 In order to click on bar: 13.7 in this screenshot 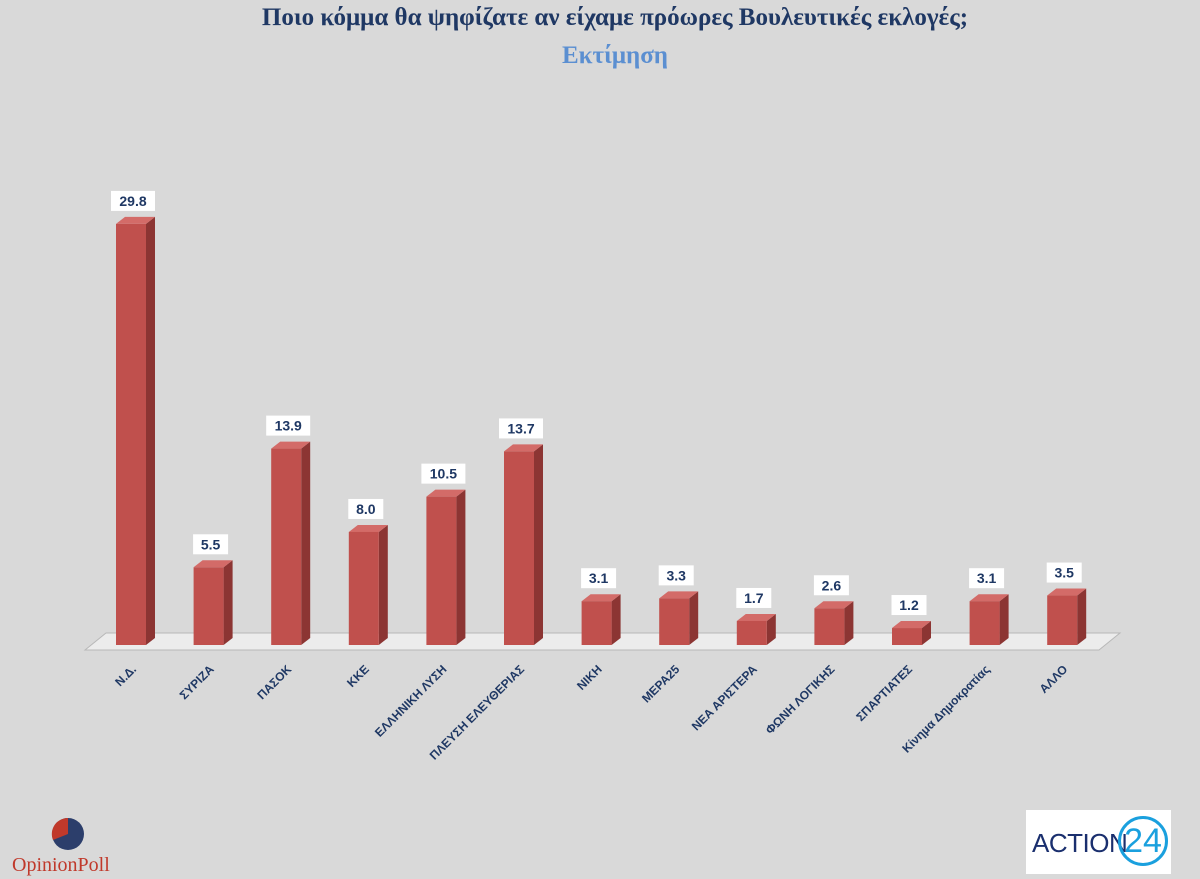, I will do `click(521, 531)`.